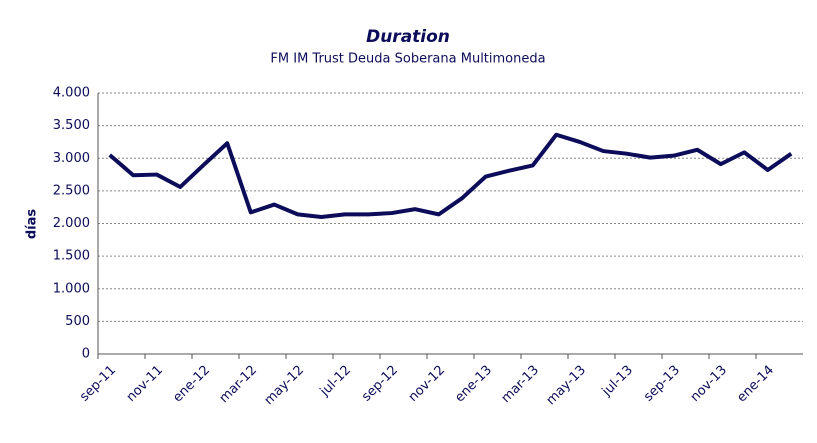 The width and height of the screenshot is (817, 443). I want to click on x-tick-label: ene-12, so click(191, 384).